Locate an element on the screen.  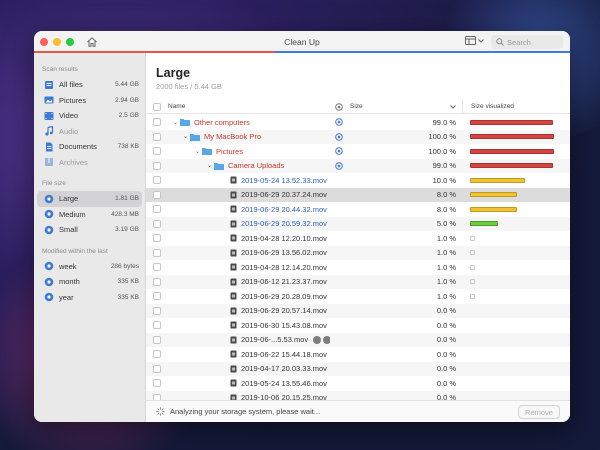
table-row: 2019-06-29 20.28.09.mov 1.0 % is located at coordinates (358, 296).